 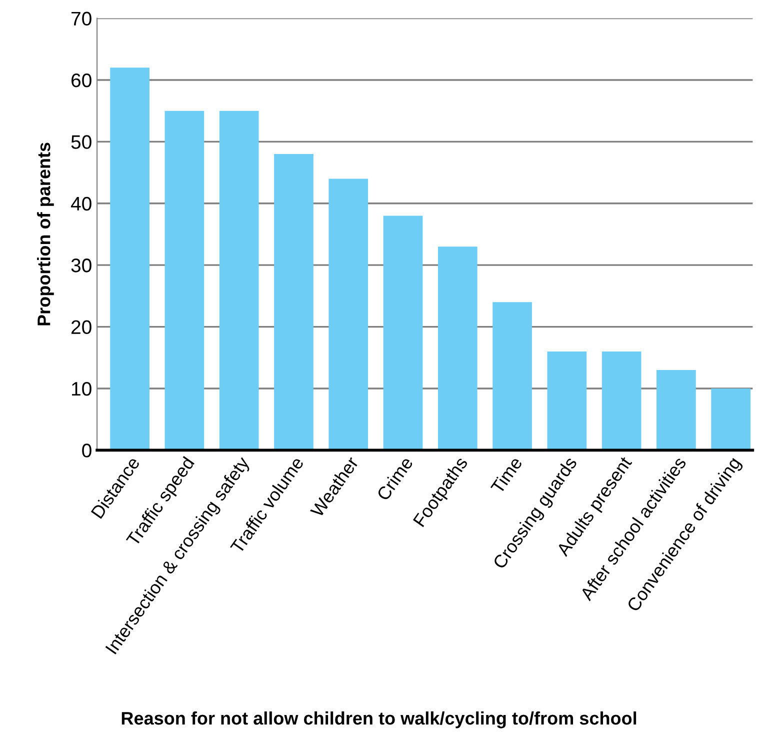 I want to click on y-tick-label: 20, so click(x=82, y=327).